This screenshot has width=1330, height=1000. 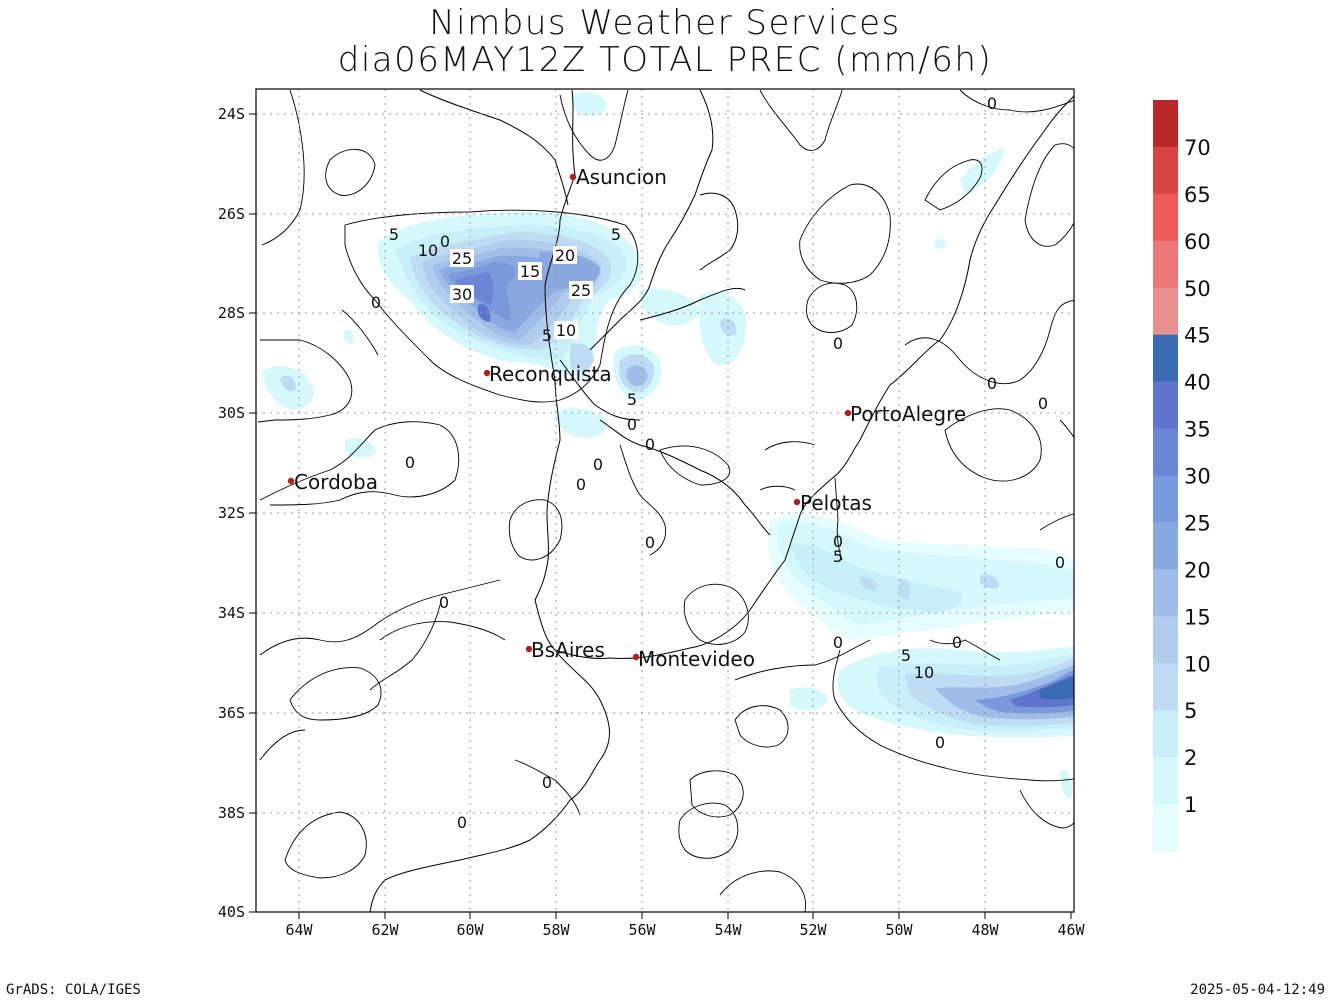 I want to click on lat-tick-label: 26S, so click(x=231, y=214).